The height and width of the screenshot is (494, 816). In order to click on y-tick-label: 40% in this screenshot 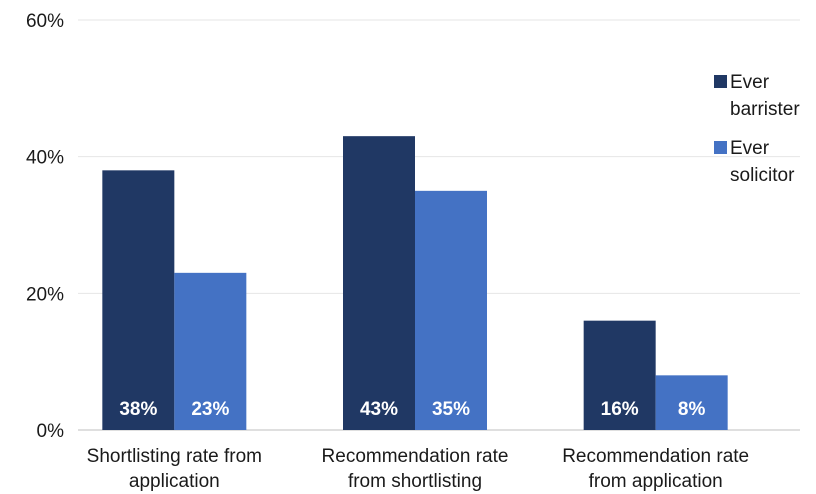, I will do `click(45, 158)`.